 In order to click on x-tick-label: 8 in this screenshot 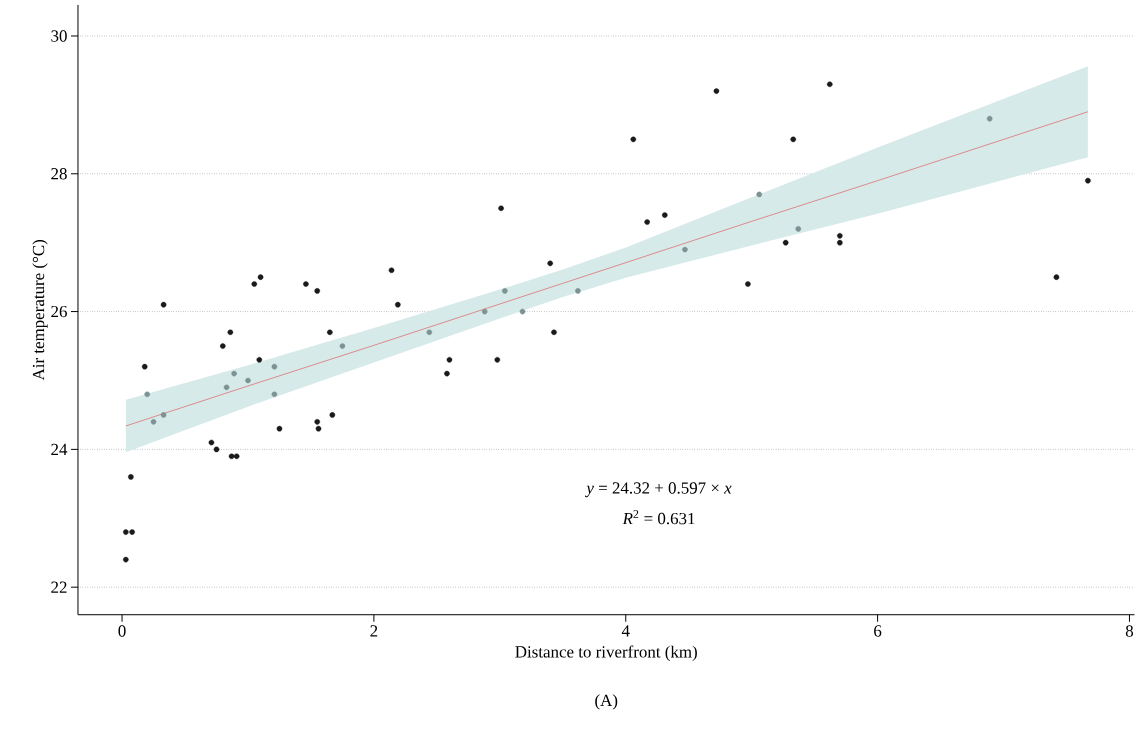, I will do `click(1129, 631)`.